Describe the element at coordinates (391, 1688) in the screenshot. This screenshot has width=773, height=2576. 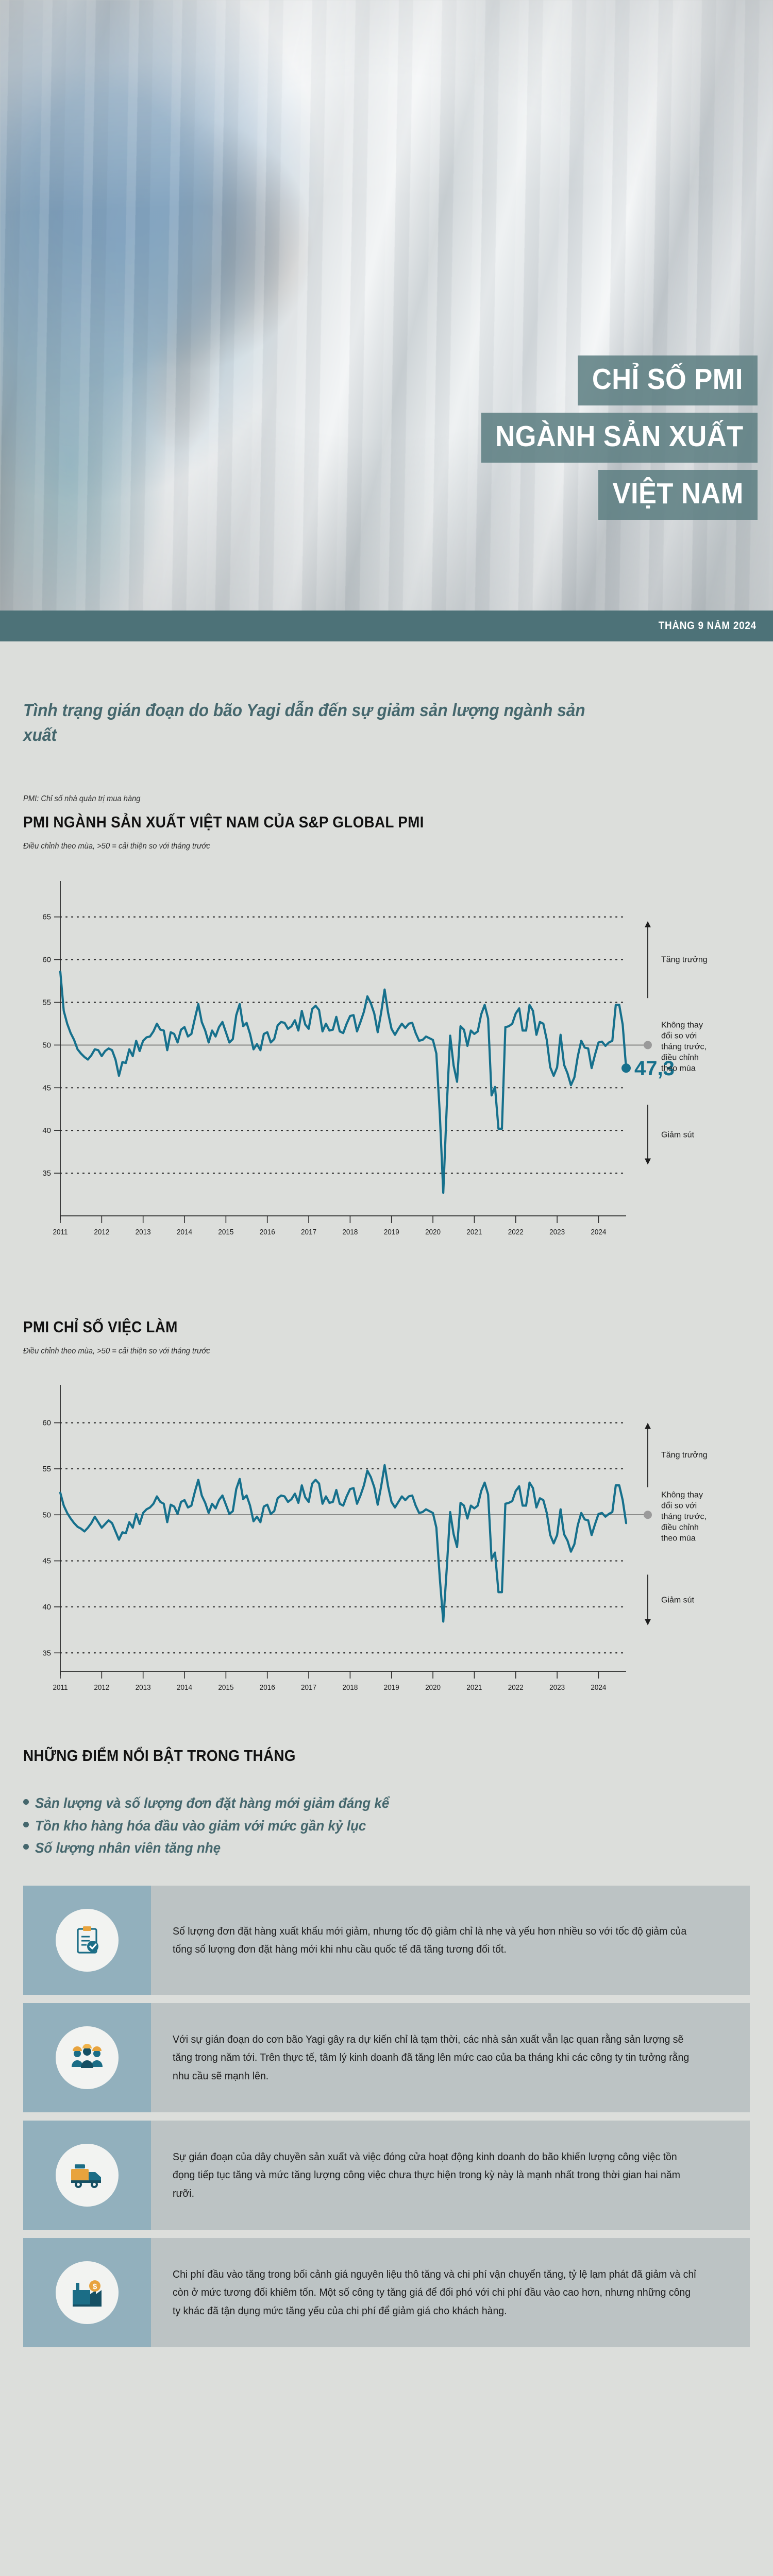
I see `svg-text: 2019` at that location.